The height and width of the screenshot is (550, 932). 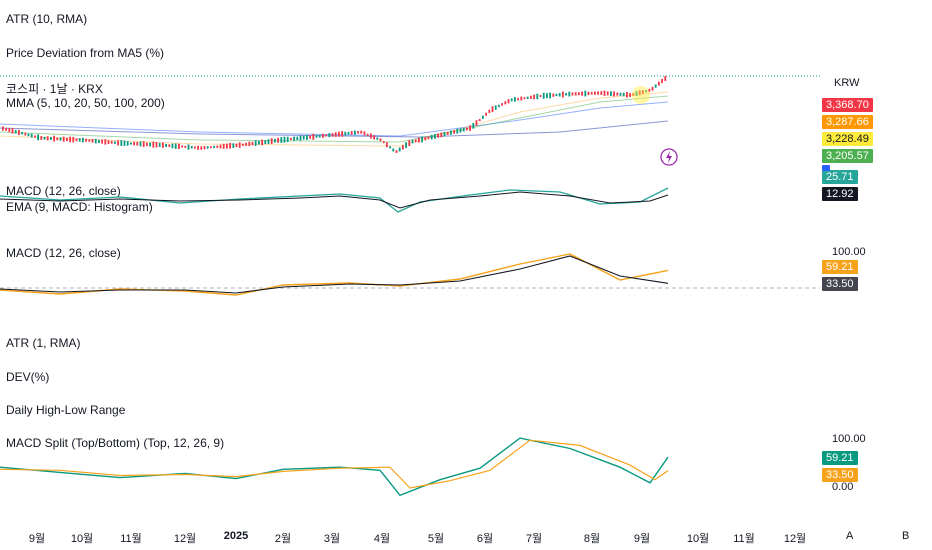 I want to click on price-axis: KRW, so click(x=876, y=275).